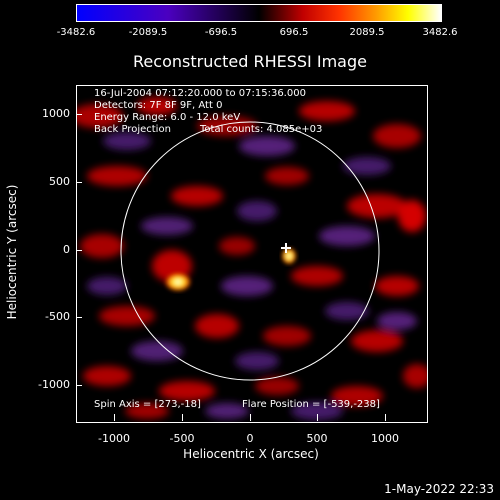 This screenshot has height=500, width=500. What do you see at coordinates (440, 32) in the screenshot?
I see `colorbar-tick-label: 3482.6` at bounding box center [440, 32].